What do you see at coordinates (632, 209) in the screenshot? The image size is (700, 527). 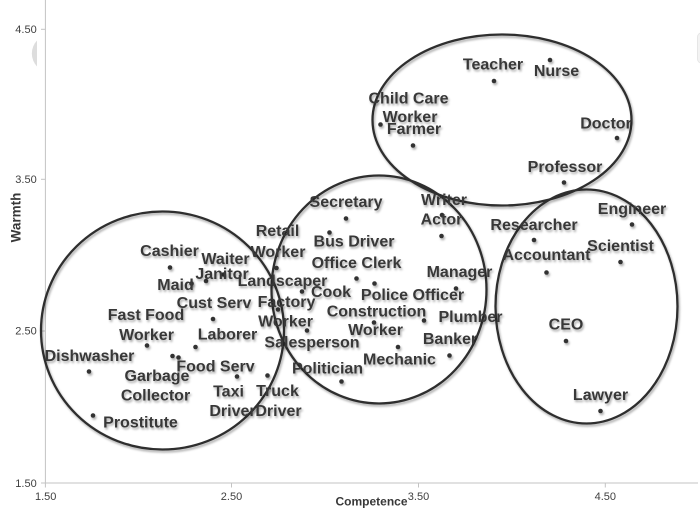 I see `svg-text: Engineer` at bounding box center [632, 209].